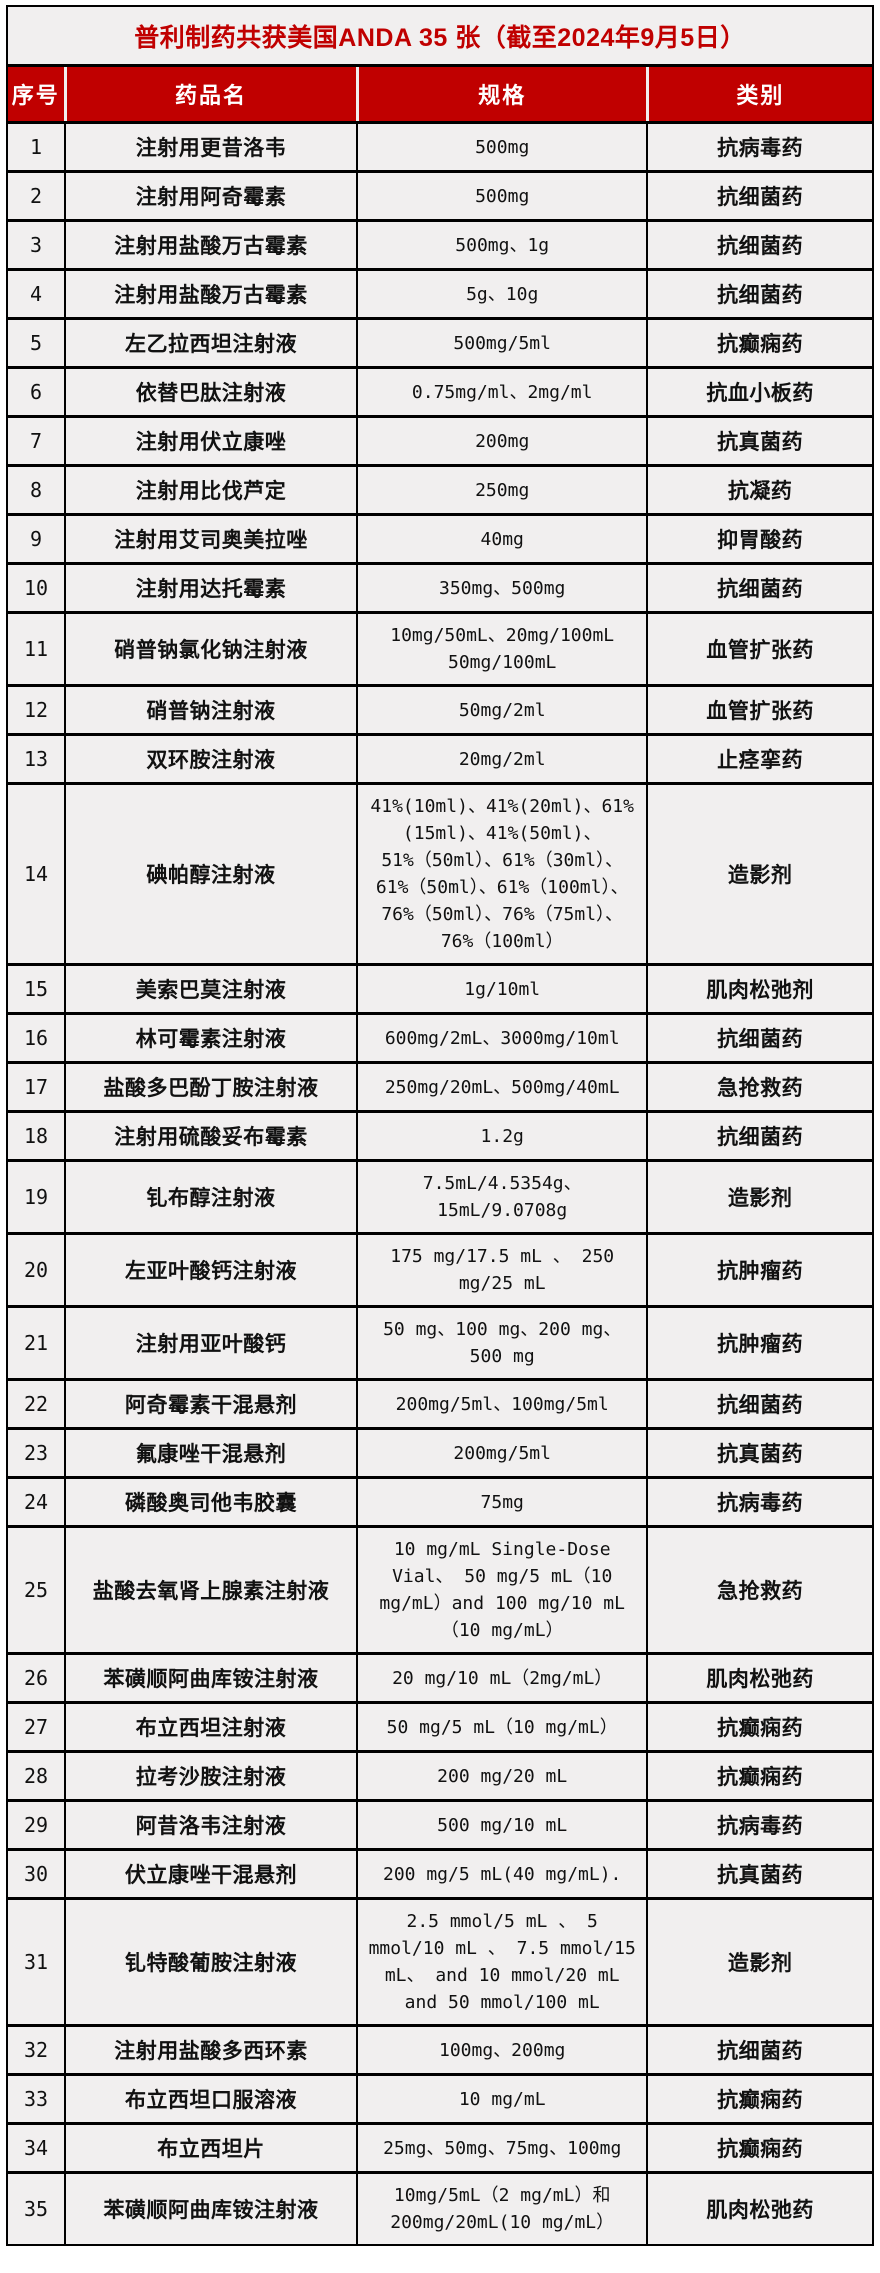 The width and height of the screenshot is (880, 2273). I want to click on drug-name-cell: 美索巴莫注射液, so click(211, 989).